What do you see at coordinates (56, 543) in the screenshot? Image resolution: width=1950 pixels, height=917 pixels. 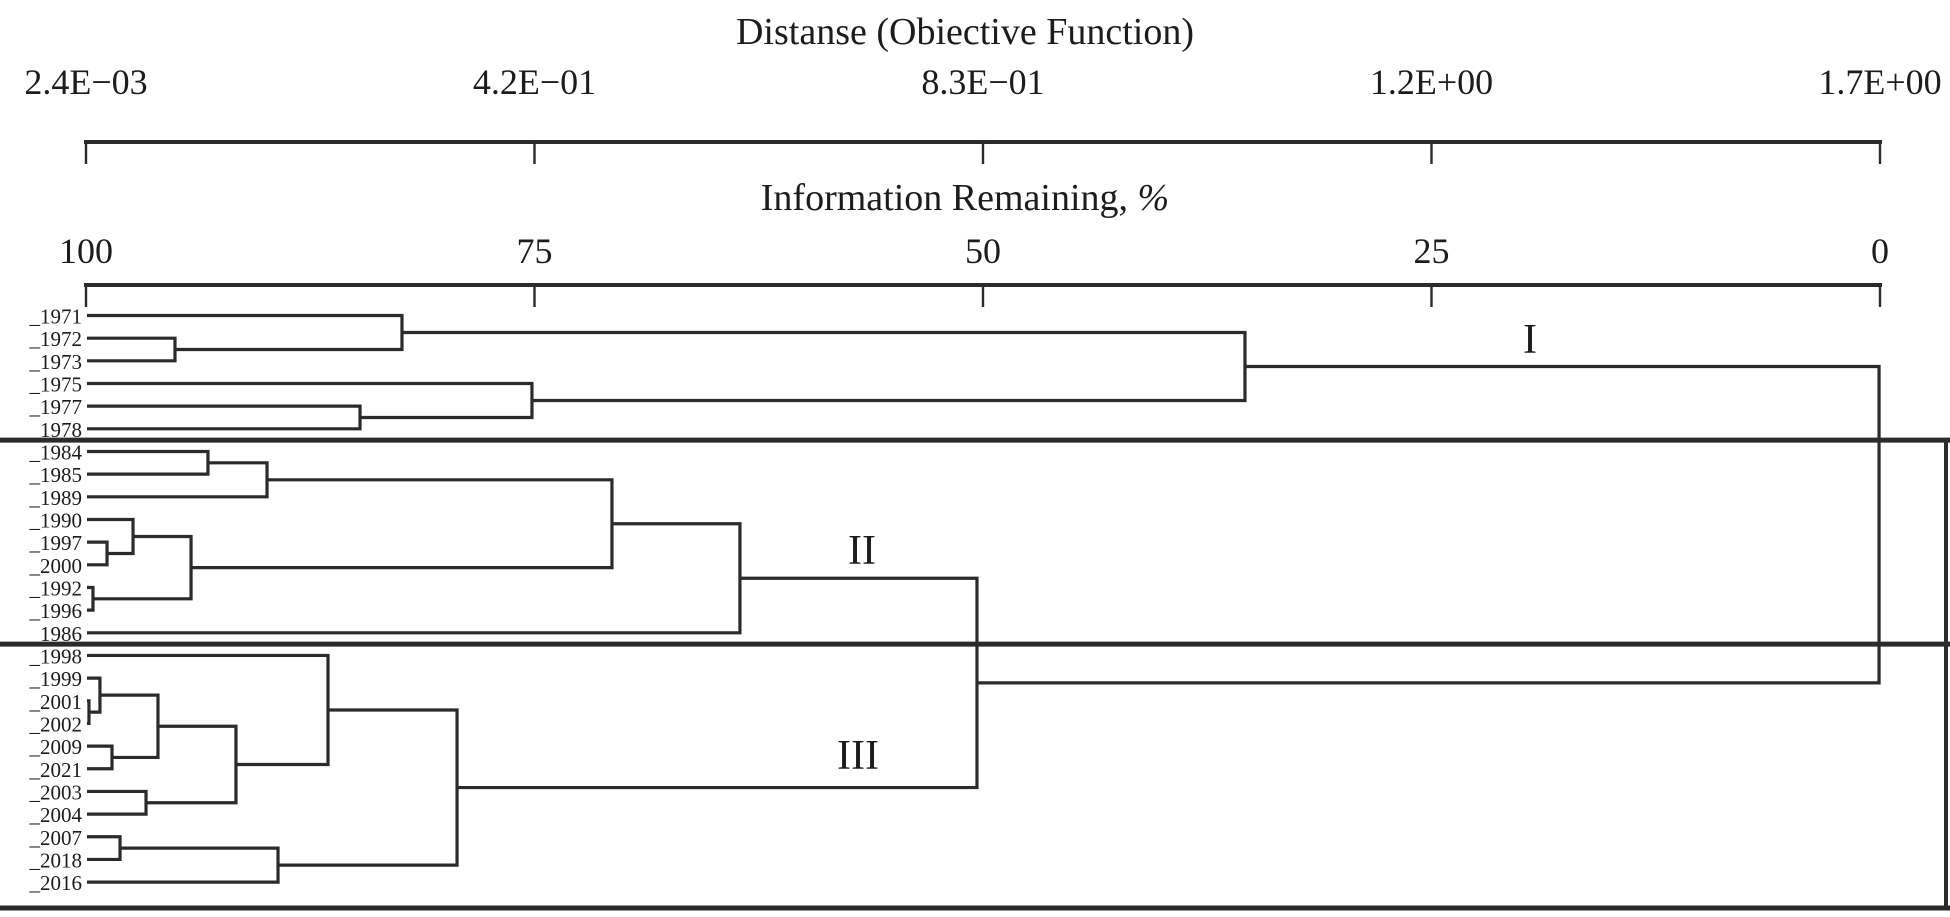 I see `leaf-label: _1997` at bounding box center [56, 543].